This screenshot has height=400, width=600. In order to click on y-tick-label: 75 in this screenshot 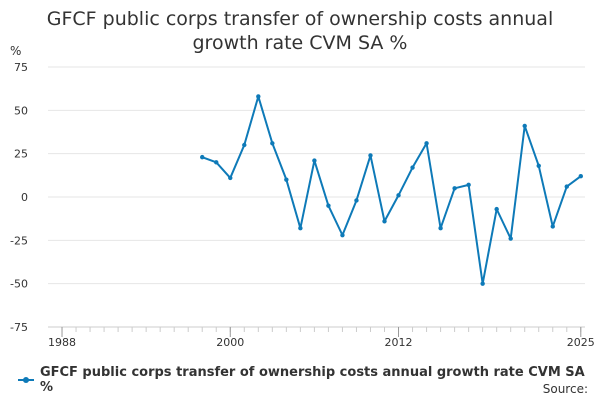, I will do `click(21, 67)`.